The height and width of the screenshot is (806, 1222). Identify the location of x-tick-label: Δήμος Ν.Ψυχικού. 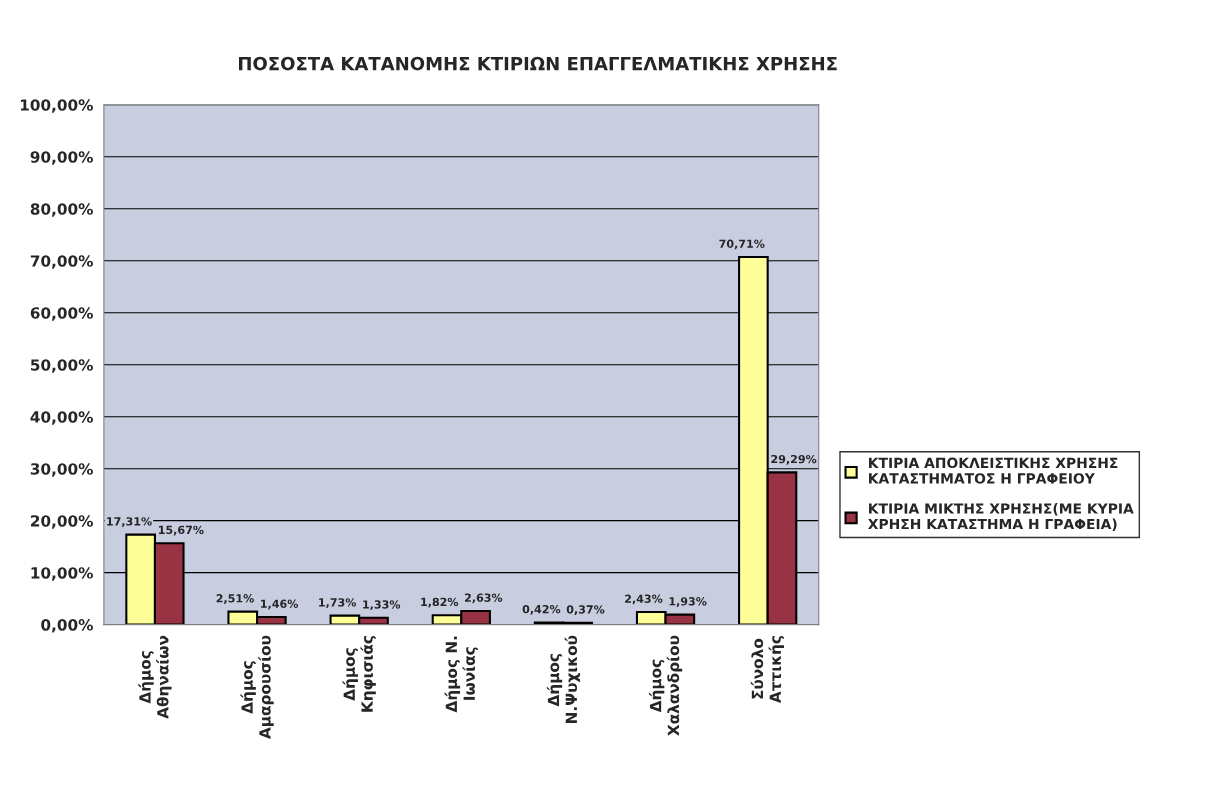
(563, 679).